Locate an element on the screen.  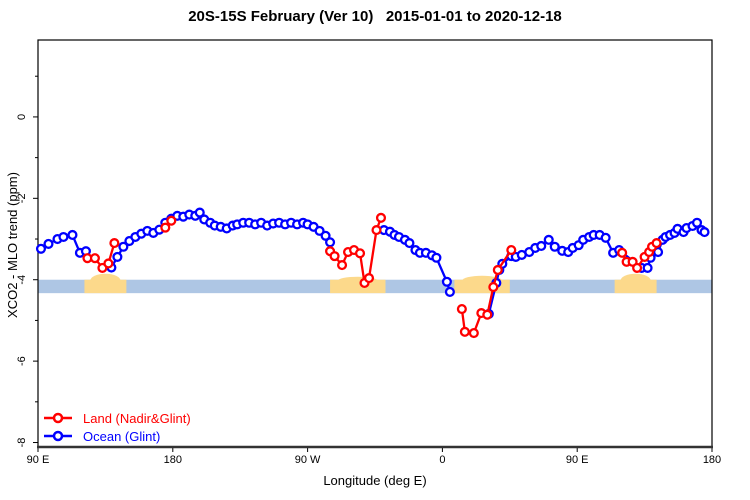
land-series-marker-icon is located at coordinates (58, 418).